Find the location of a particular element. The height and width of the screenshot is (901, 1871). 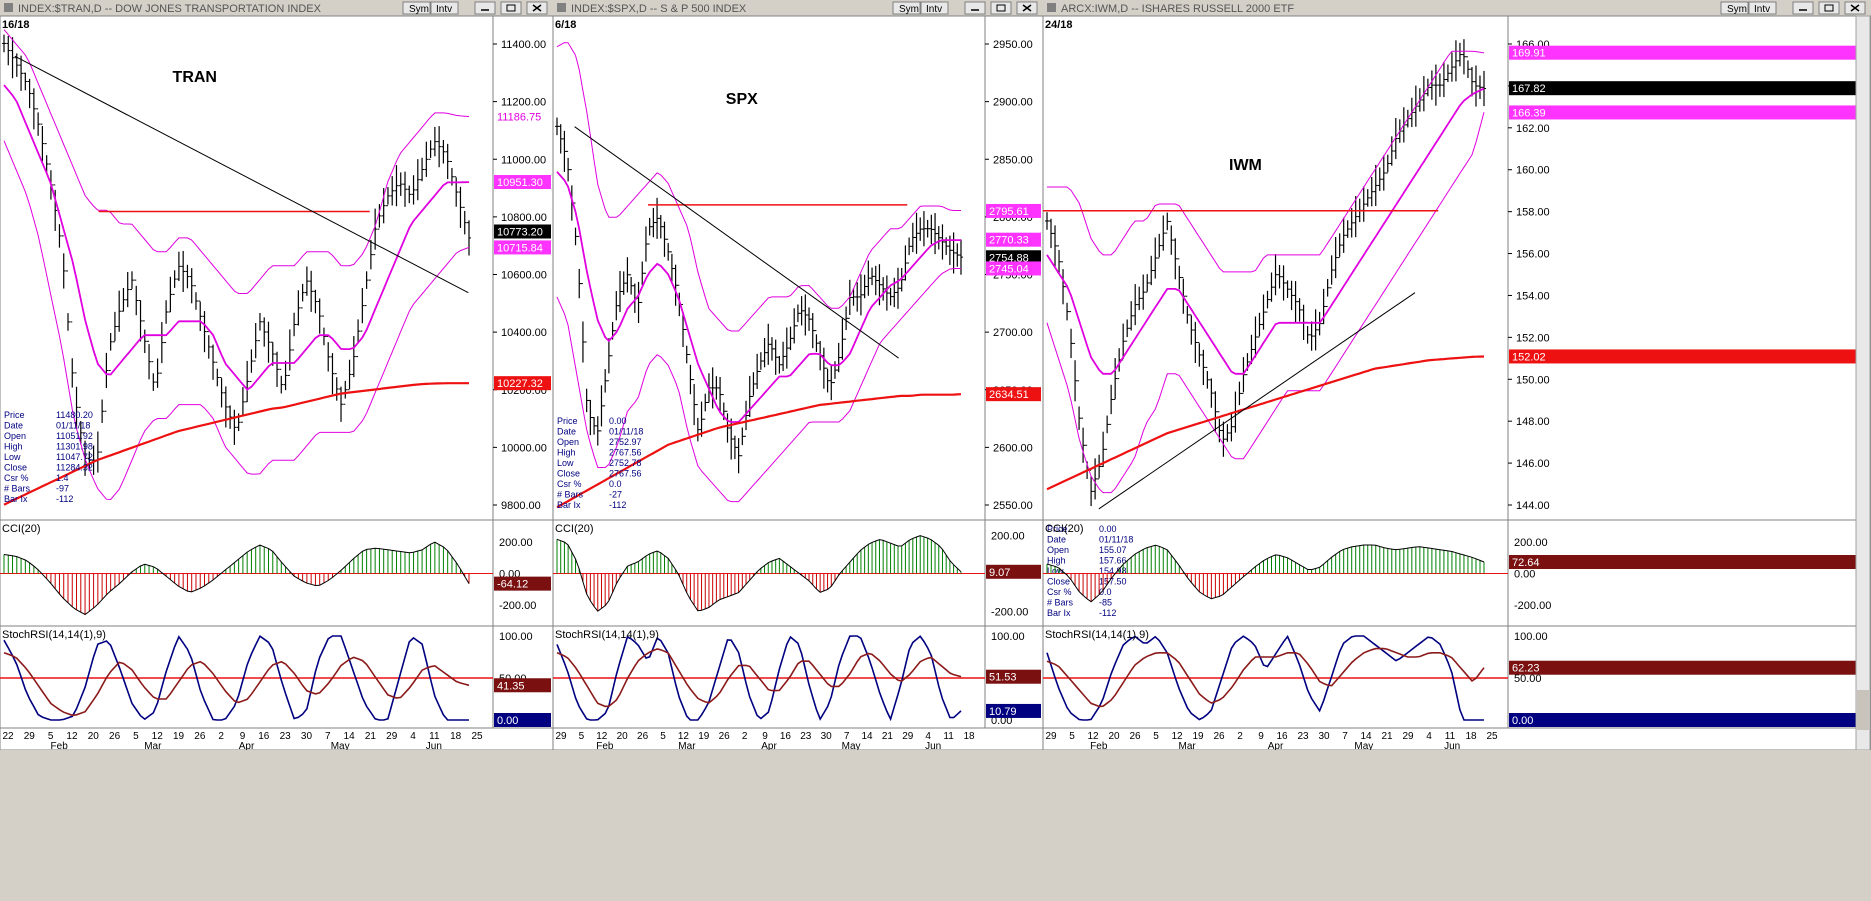

window-icon is located at coordinates (561, 7).